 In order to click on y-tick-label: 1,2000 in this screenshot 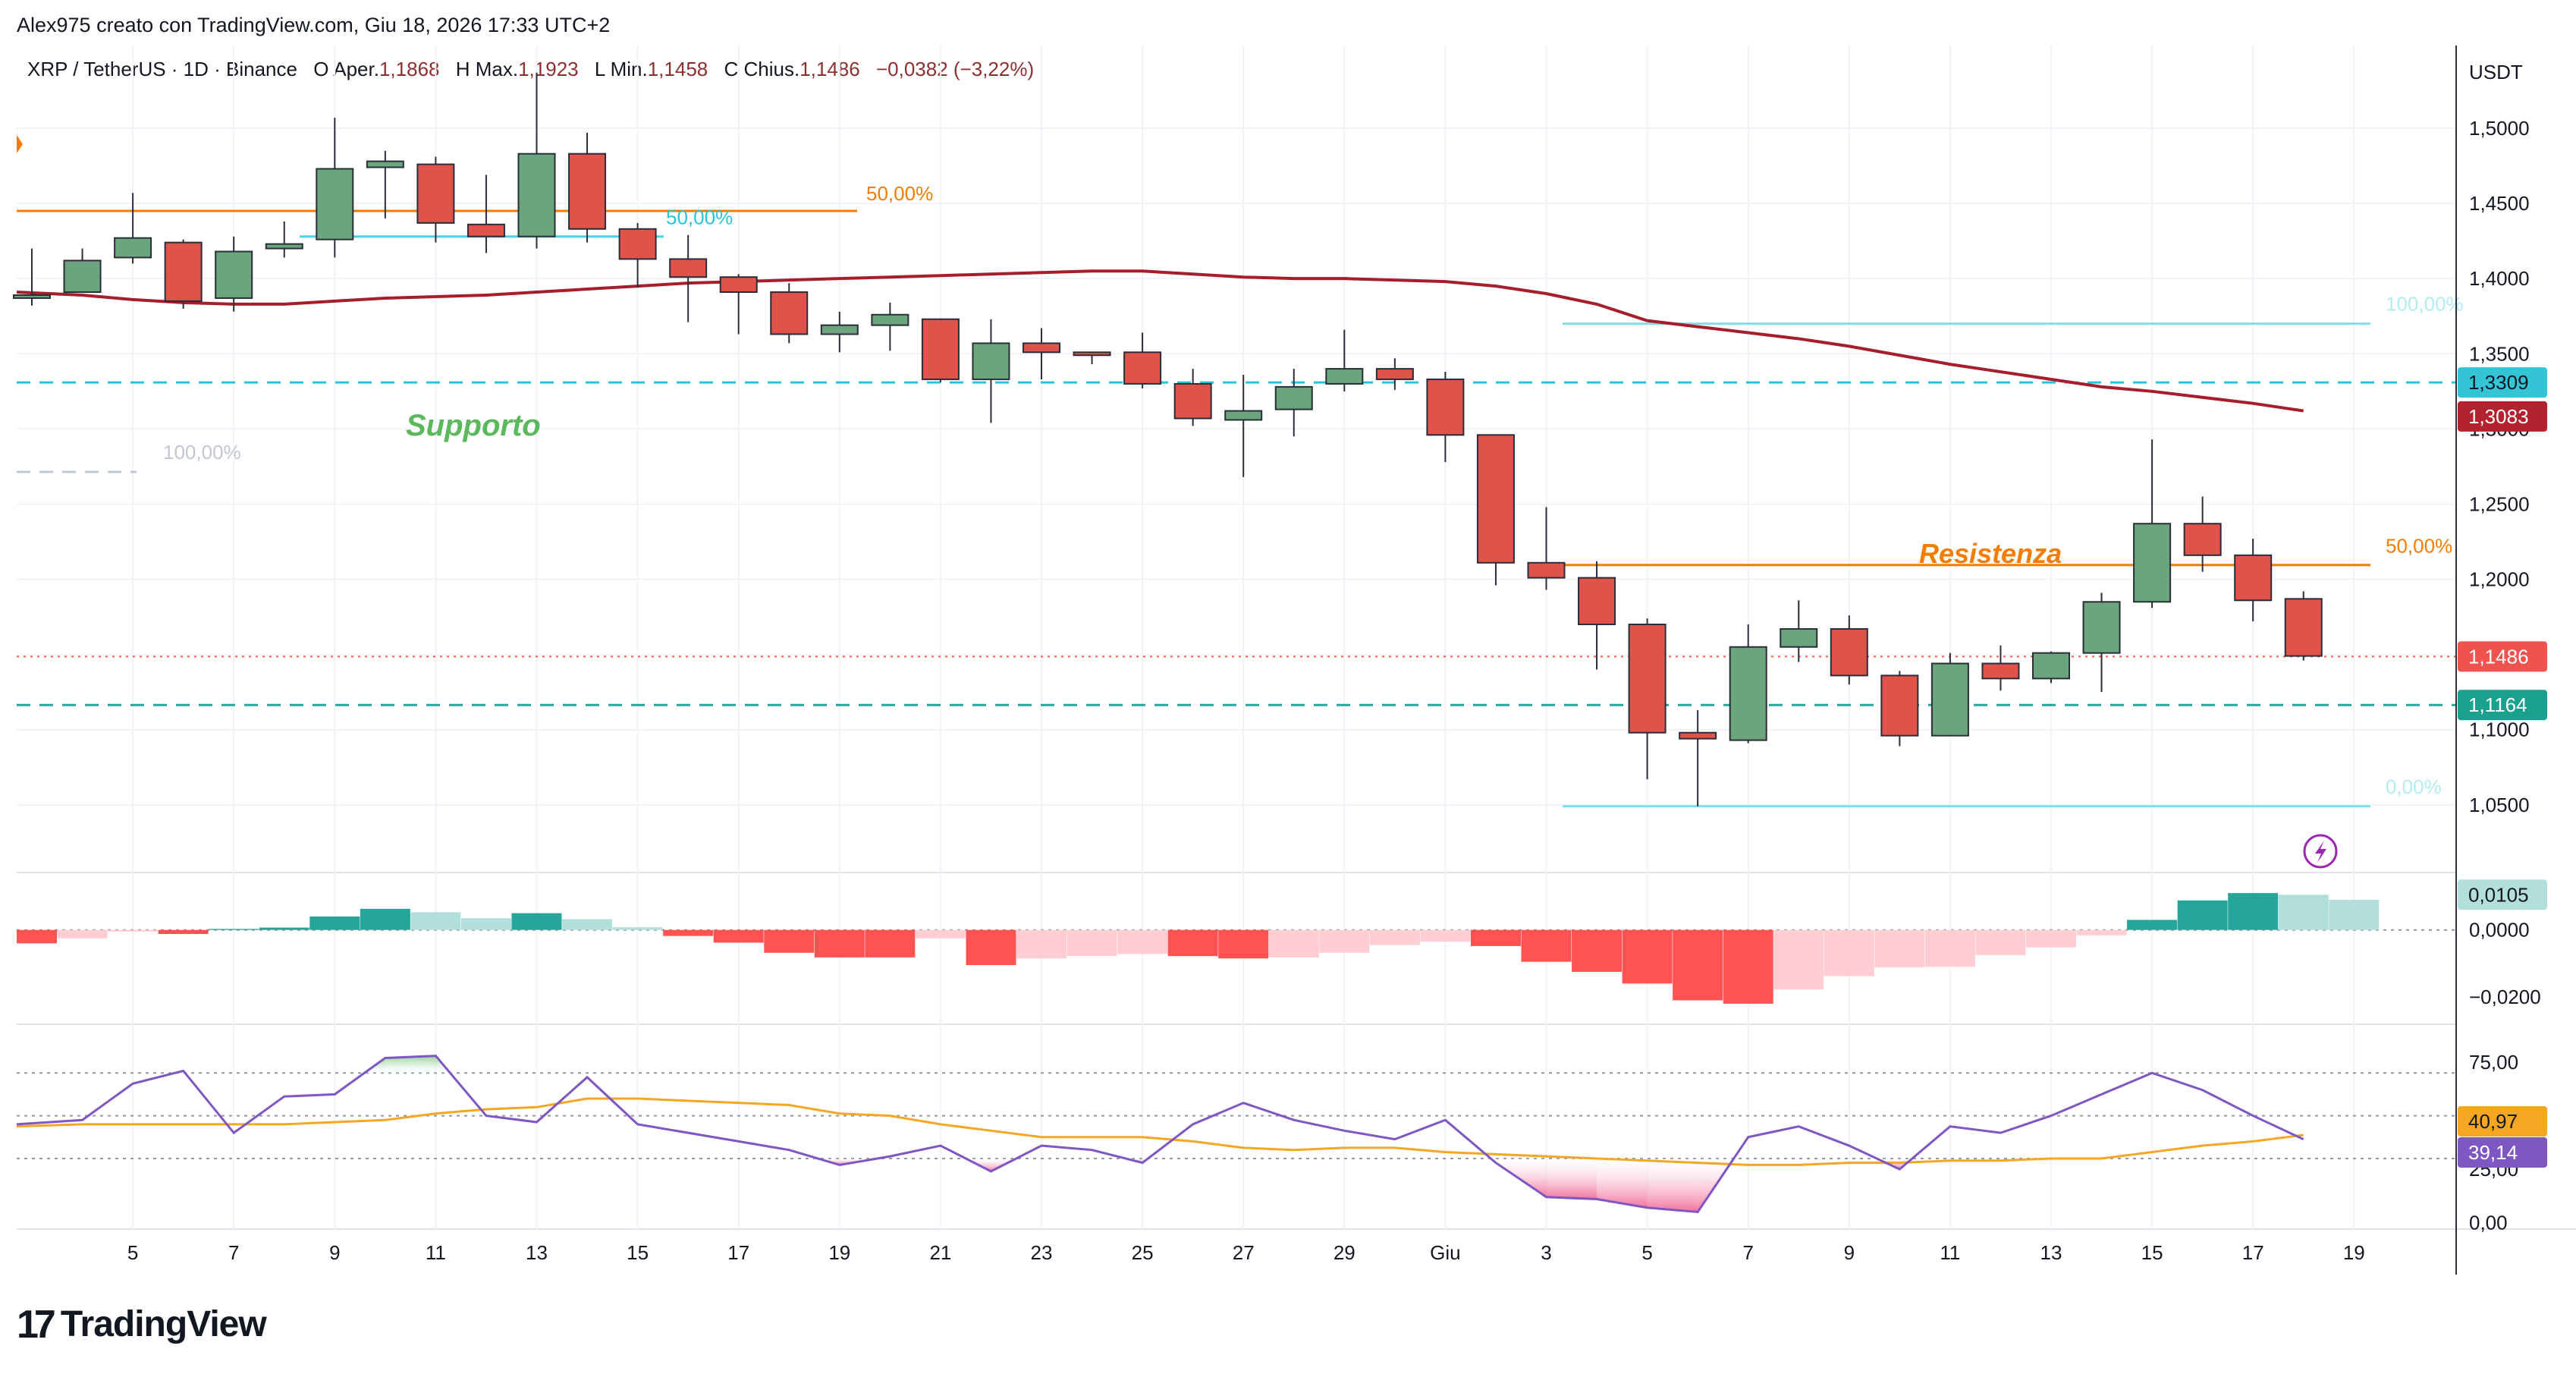, I will do `click(2499, 579)`.